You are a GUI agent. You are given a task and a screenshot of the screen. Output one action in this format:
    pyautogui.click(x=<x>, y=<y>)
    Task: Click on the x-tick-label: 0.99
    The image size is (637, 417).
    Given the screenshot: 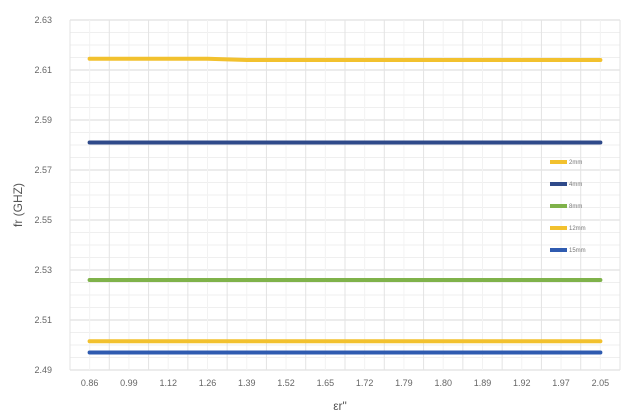 What is the action you would take?
    pyautogui.click(x=129, y=383)
    